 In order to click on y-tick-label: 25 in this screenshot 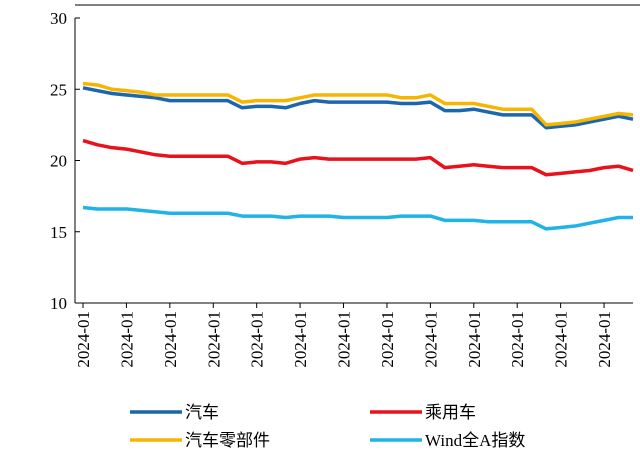, I will do `click(58, 89)`.